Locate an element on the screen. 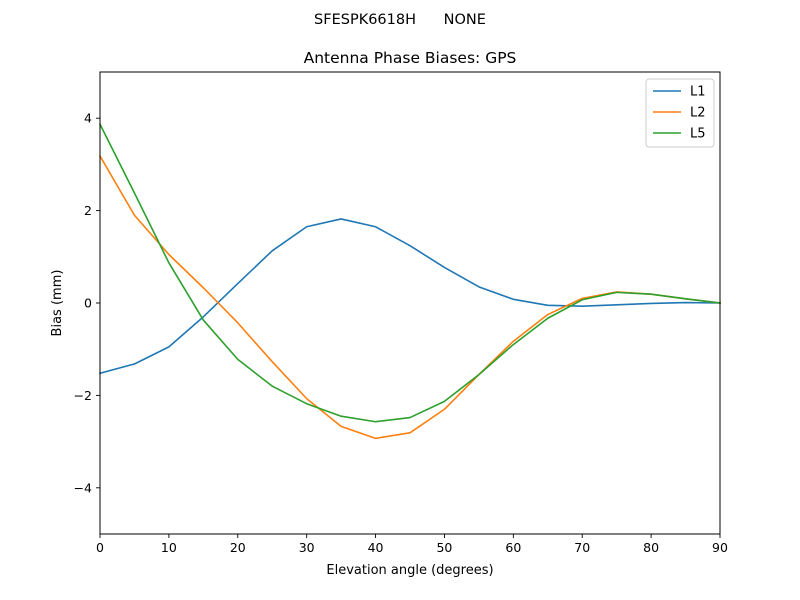 The height and width of the screenshot is (600, 800). y-tick-label: −2 is located at coordinates (83, 395).